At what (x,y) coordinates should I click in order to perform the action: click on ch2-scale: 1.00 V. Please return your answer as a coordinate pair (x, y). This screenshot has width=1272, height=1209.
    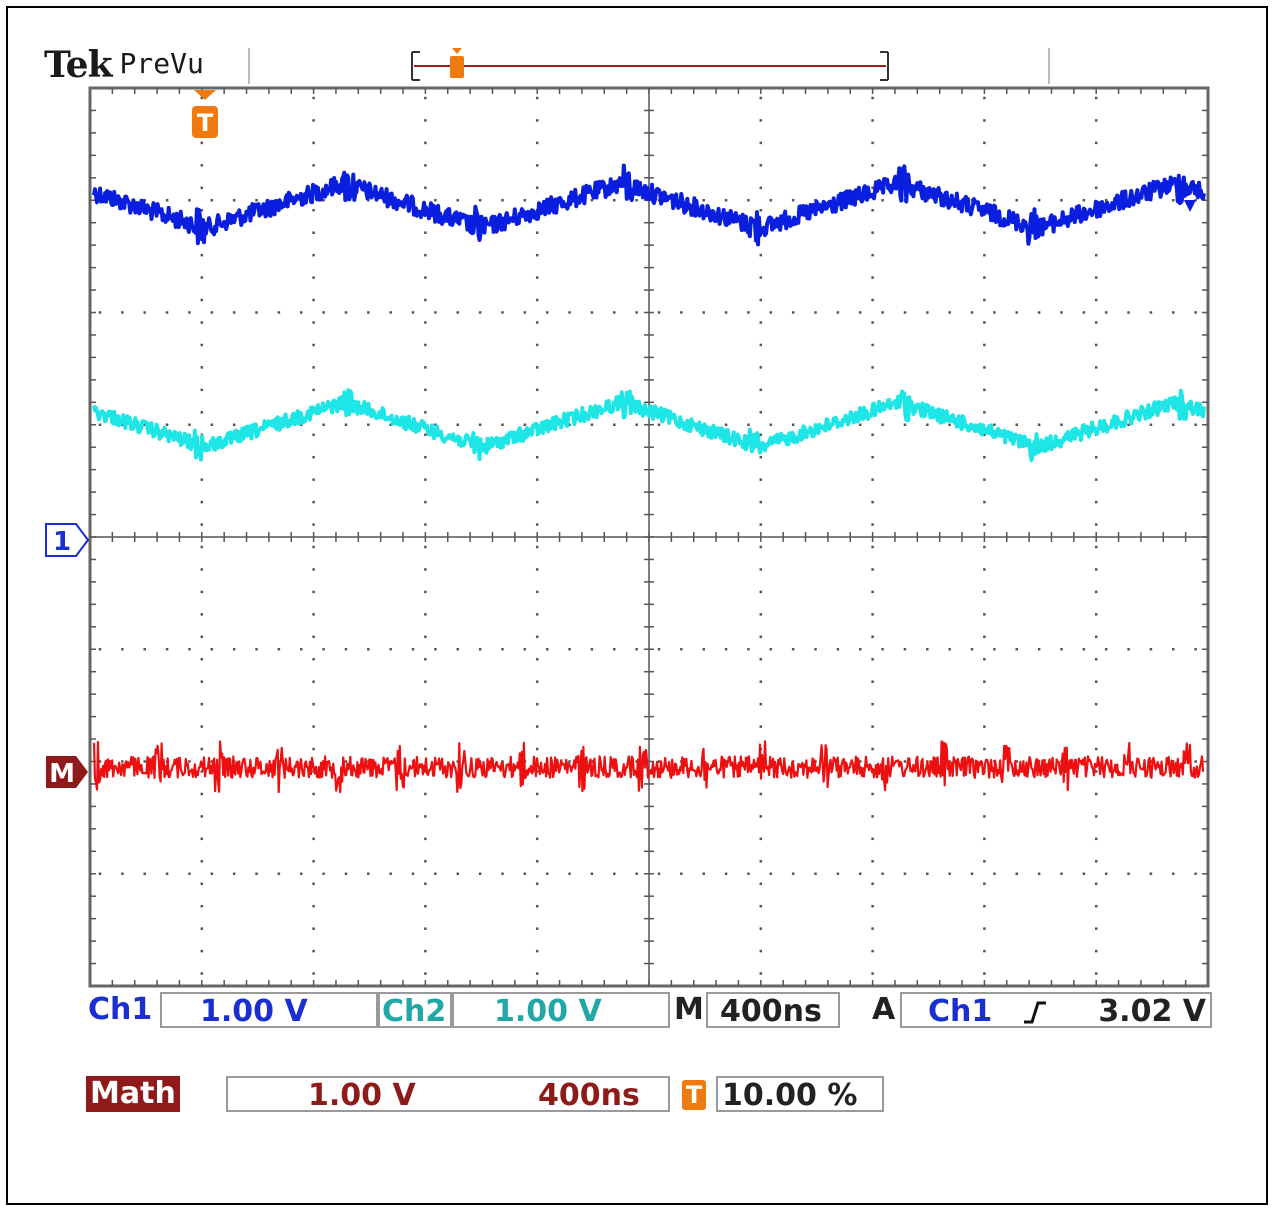
    Looking at the image, I should click on (561, 1010).